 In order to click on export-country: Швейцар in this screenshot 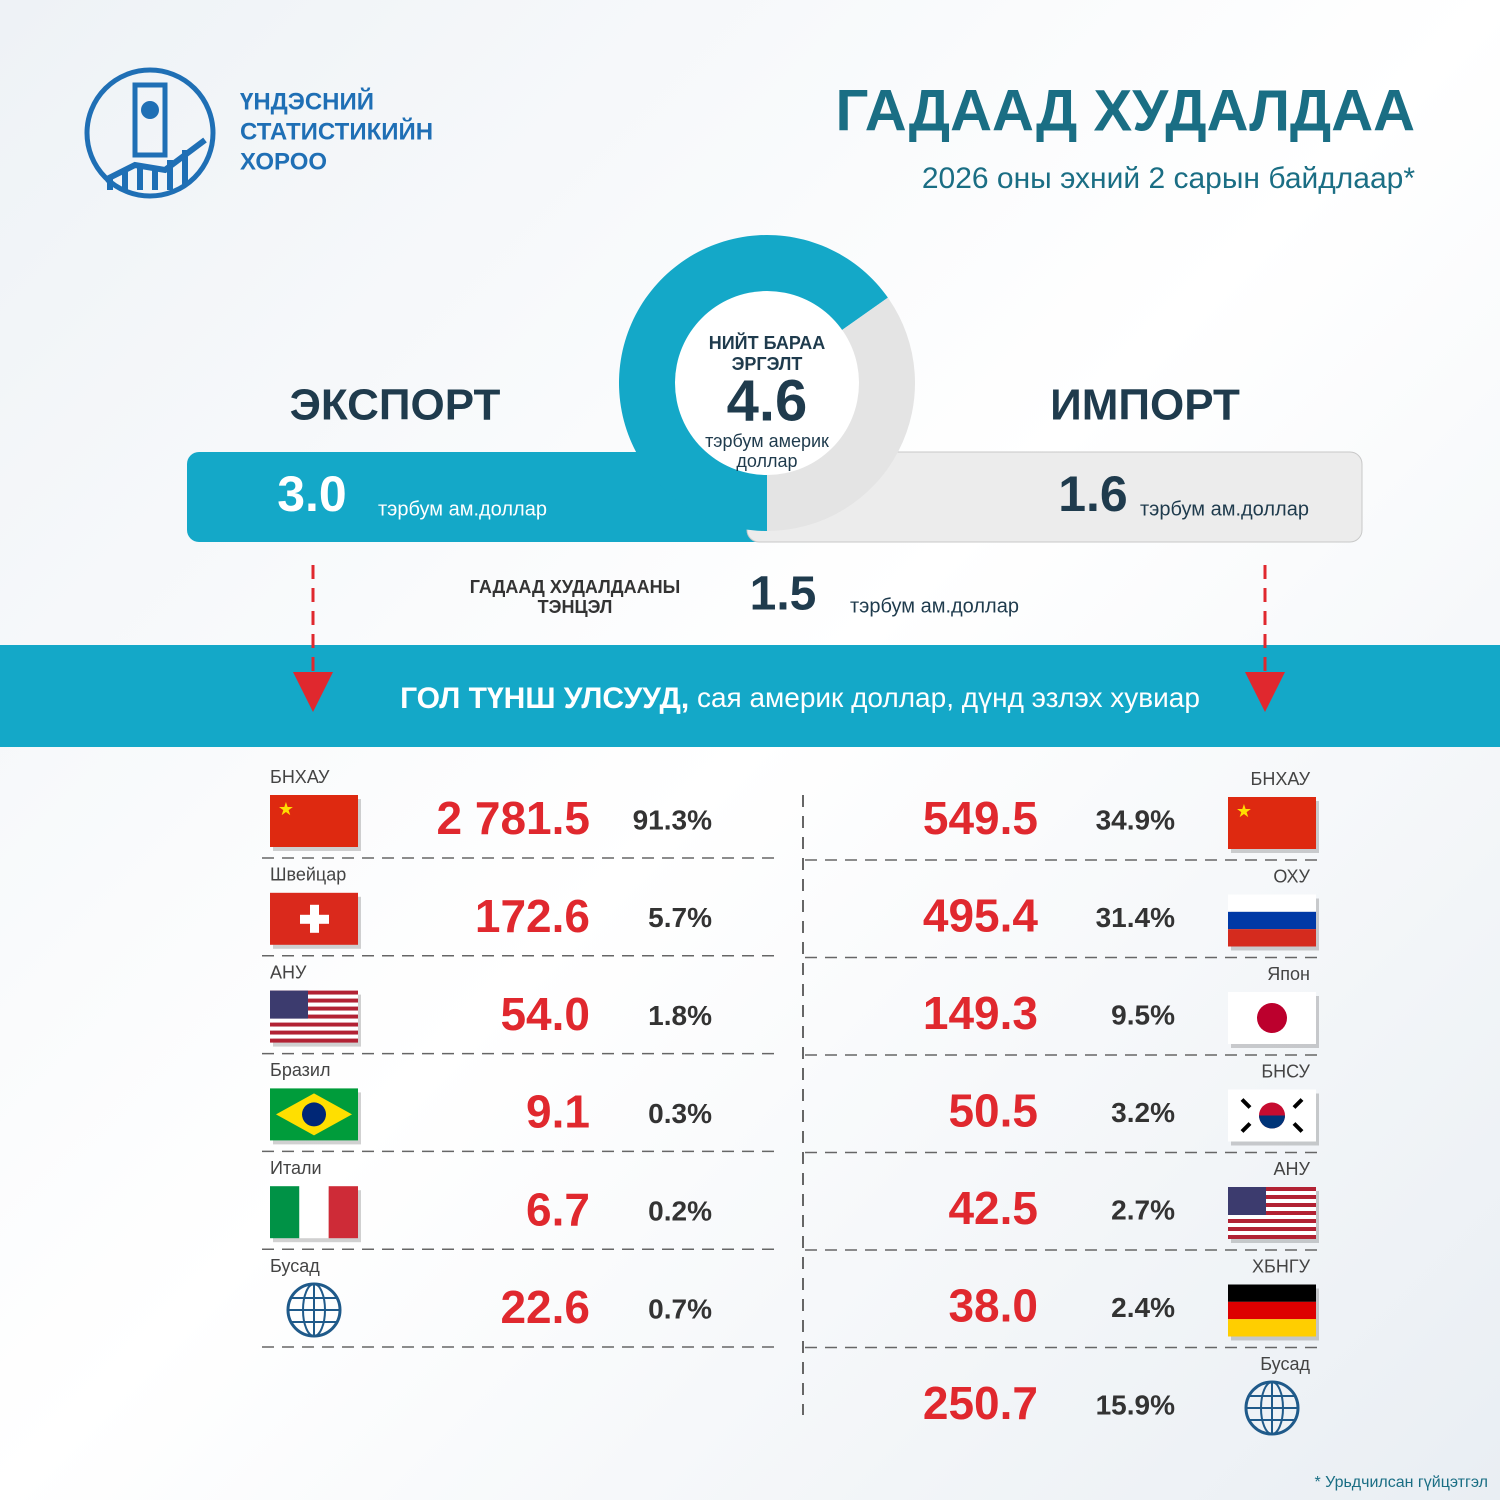, I will do `click(308, 875)`.